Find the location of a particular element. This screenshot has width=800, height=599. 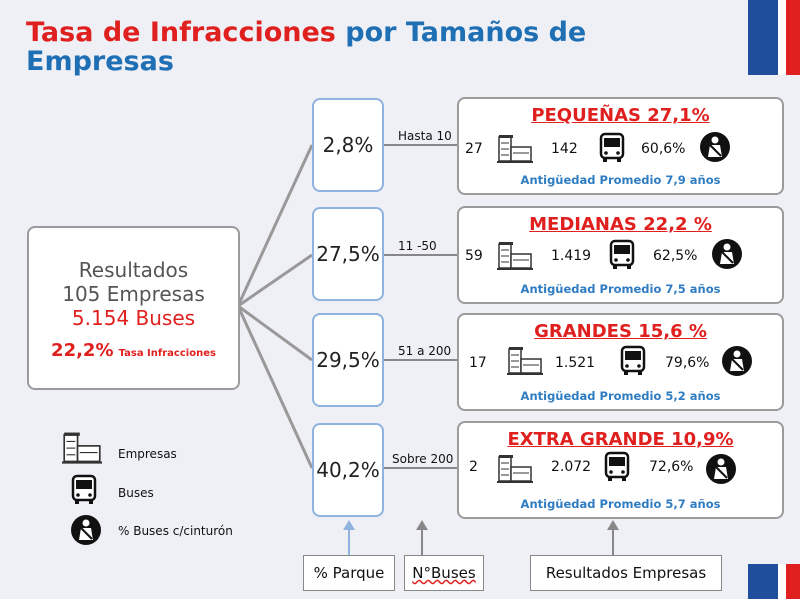

category-title: GRANDES 15,6 % is located at coordinates (620, 331).